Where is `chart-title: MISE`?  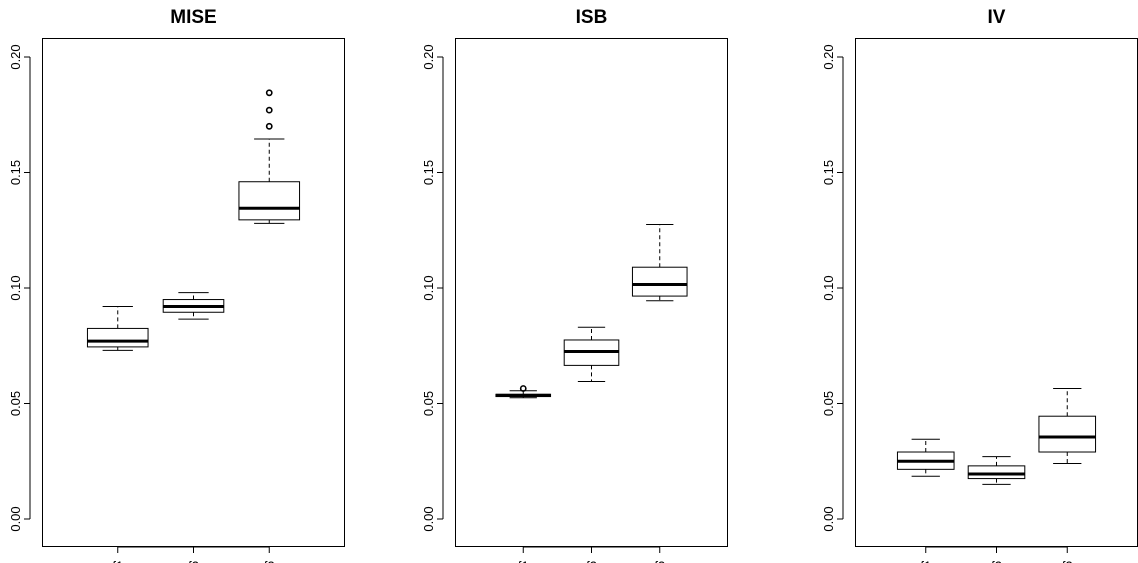
chart-title: MISE is located at coordinates (193, 17).